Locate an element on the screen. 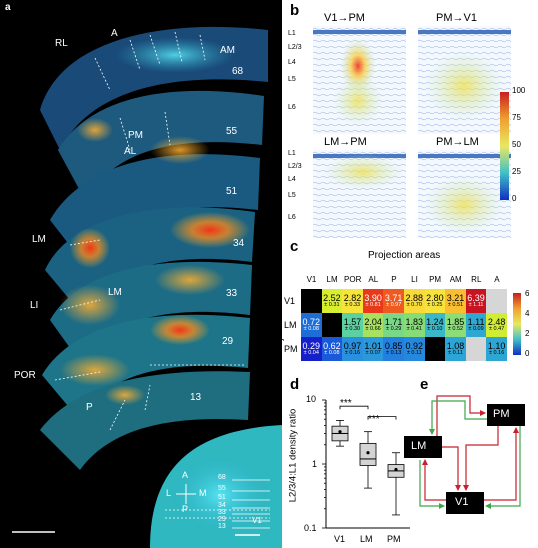 This screenshot has width=538, height=548. cell-sem: ± 0.25 is located at coordinates (435, 304).